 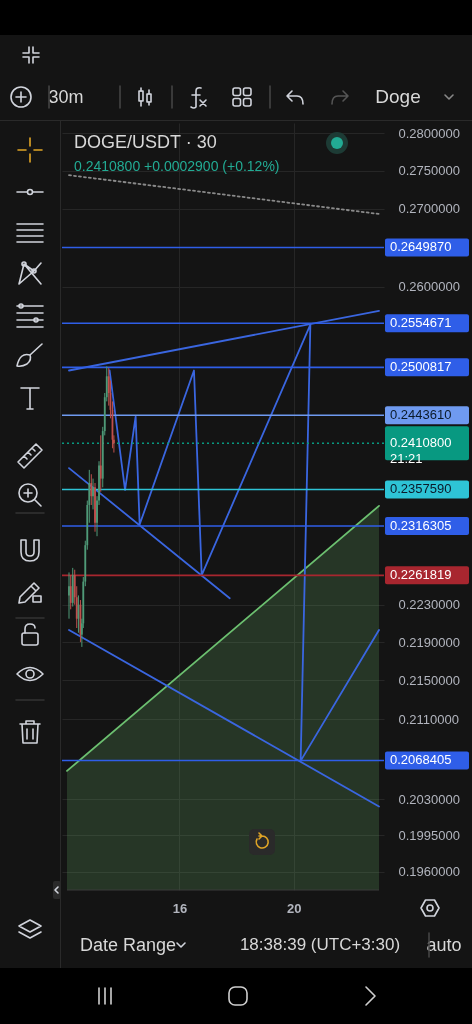 What do you see at coordinates (320, 945) in the screenshot?
I see `text: 18:38:39 (UTC+3:30)` at bounding box center [320, 945].